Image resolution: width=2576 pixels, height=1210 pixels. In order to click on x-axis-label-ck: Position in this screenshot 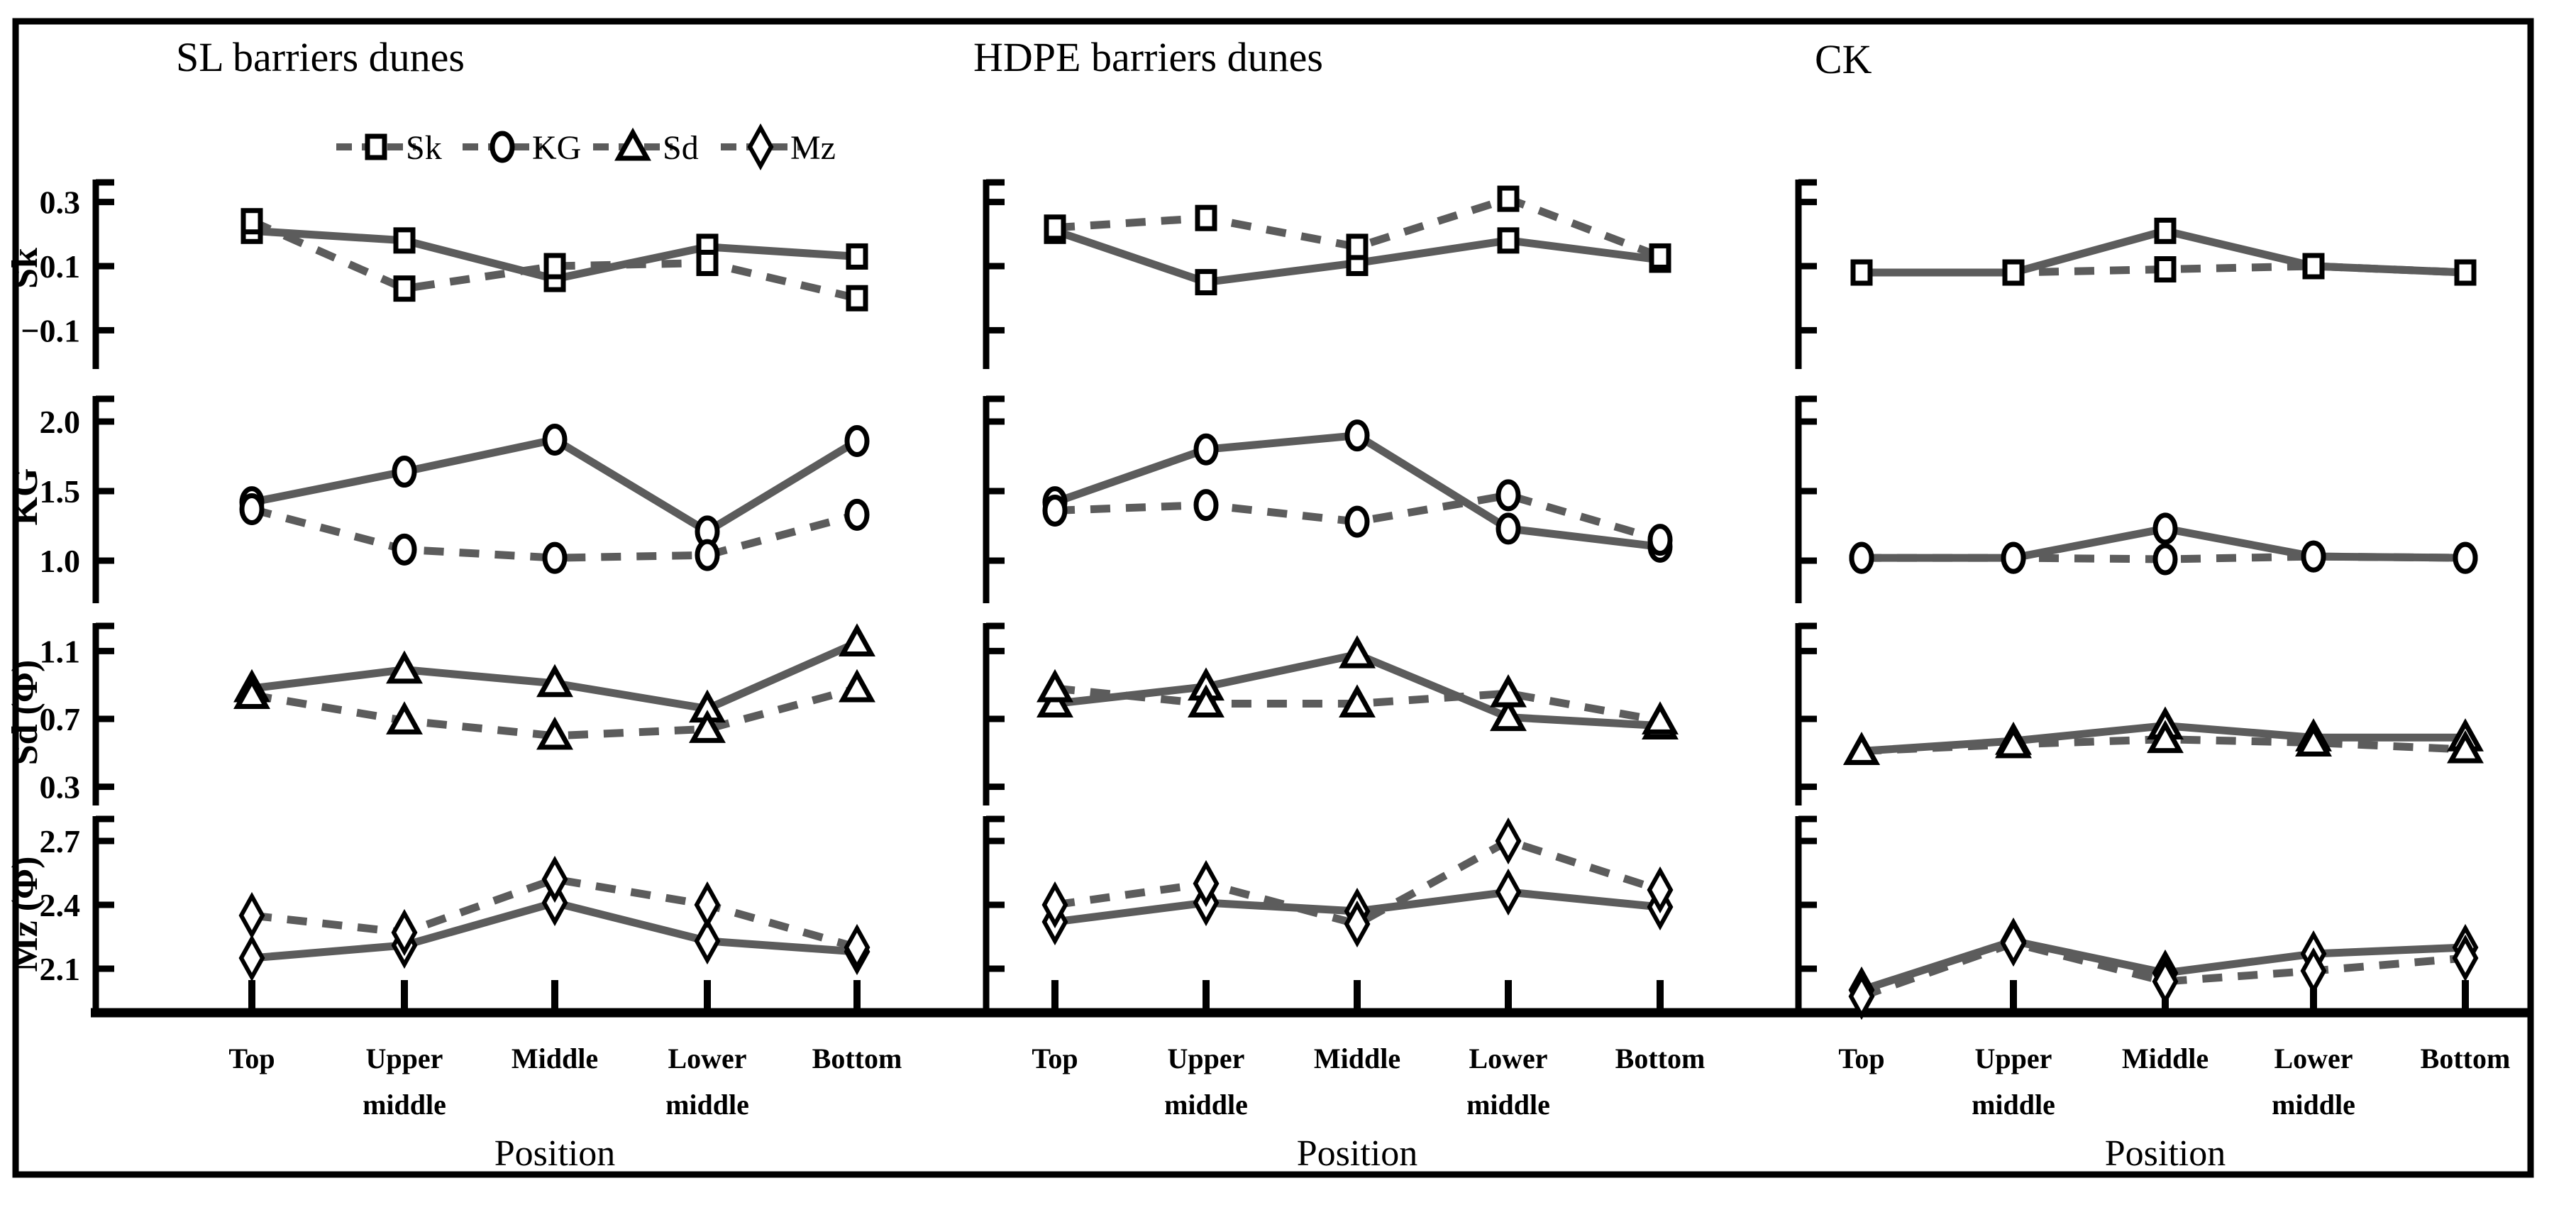, I will do `click(2165, 1154)`.